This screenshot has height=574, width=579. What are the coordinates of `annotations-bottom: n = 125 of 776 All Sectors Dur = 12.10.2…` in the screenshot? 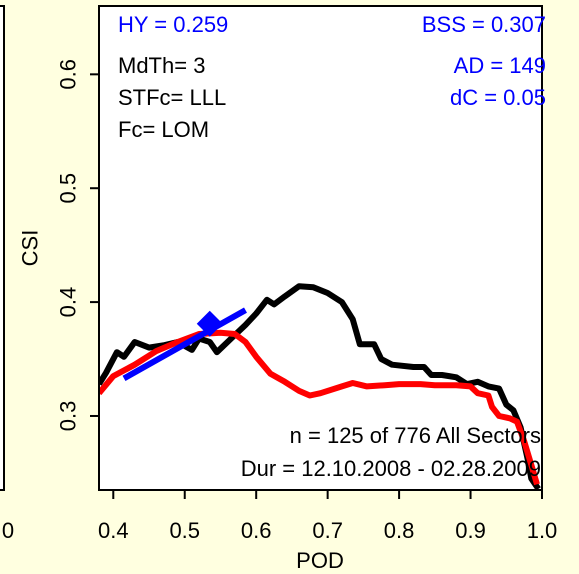 It's located at (391, 452).